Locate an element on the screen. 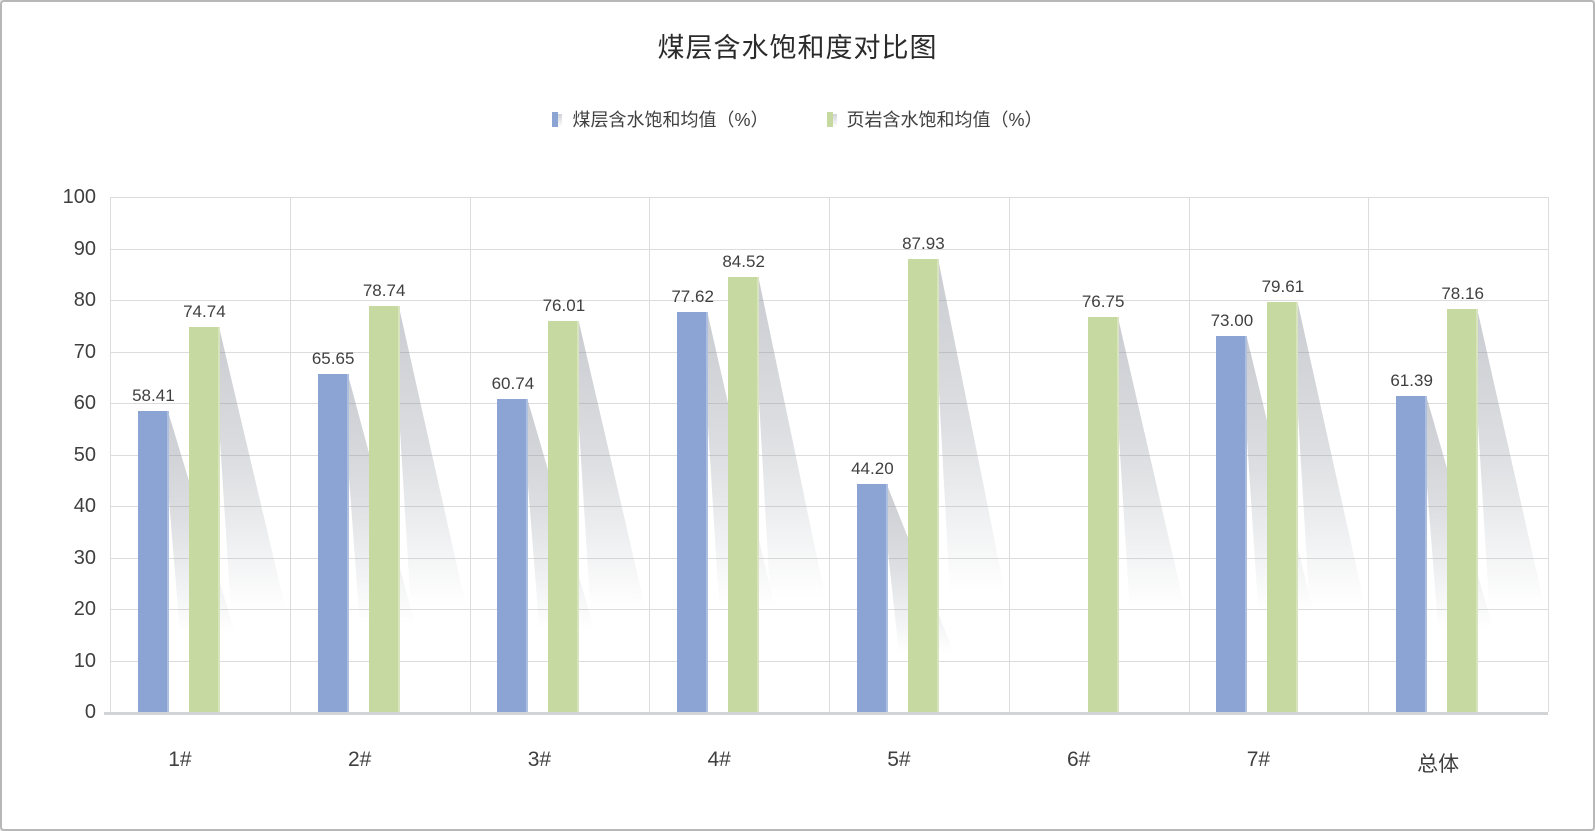 The height and width of the screenshot is (831, 1595). bar-value-label: 78.16 is located at coordinates (1462, 294).